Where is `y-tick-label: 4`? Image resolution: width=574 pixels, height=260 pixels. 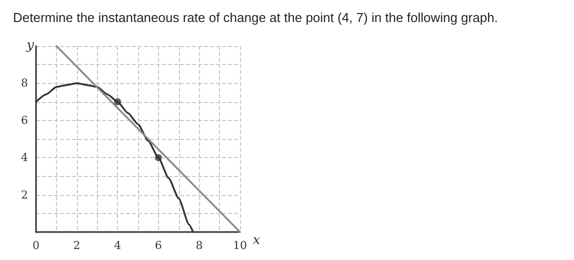 y-tick-label: 4 is located at coordinates (24, 157).